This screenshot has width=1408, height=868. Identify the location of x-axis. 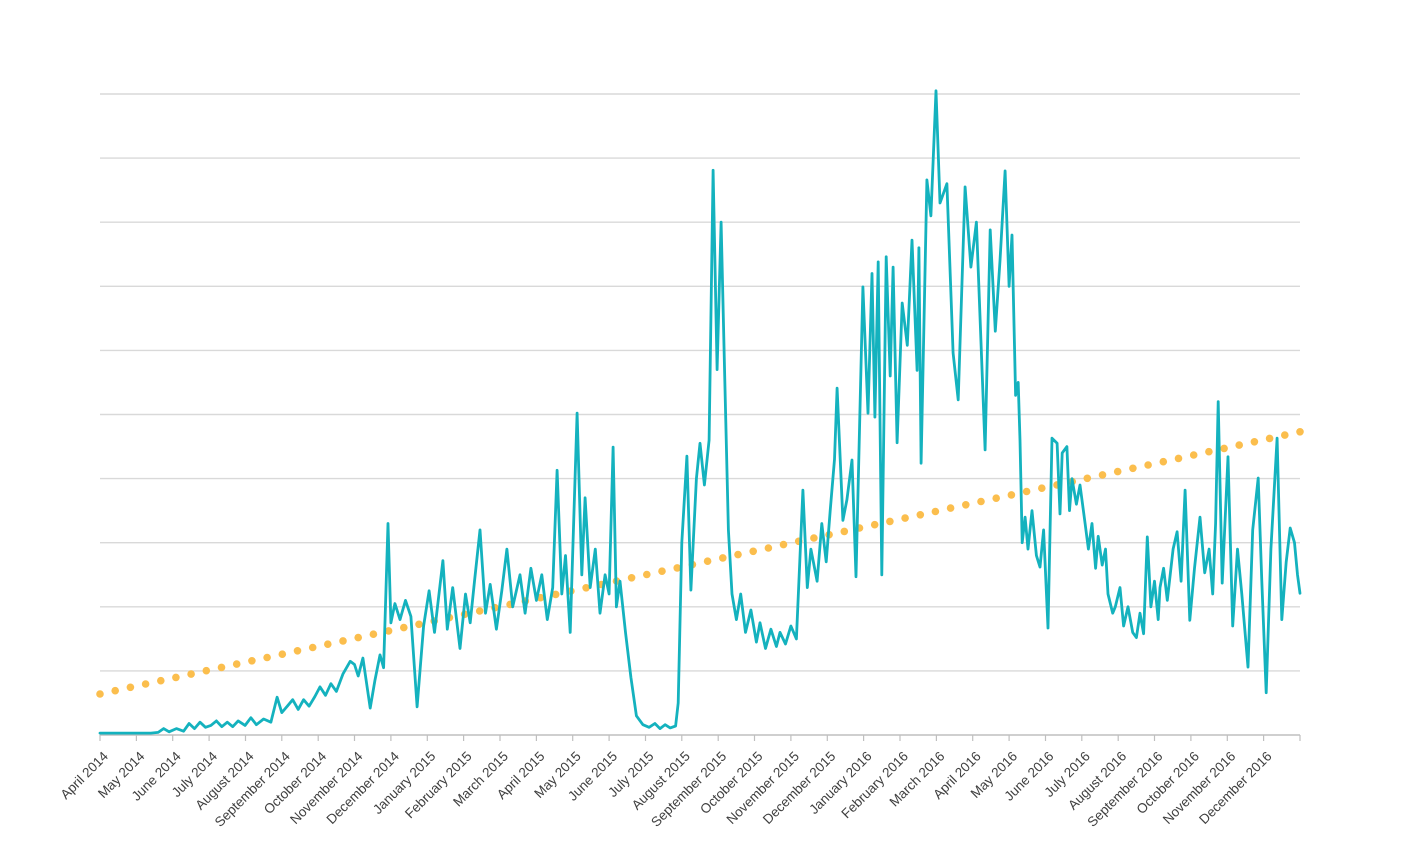
(700, 737).